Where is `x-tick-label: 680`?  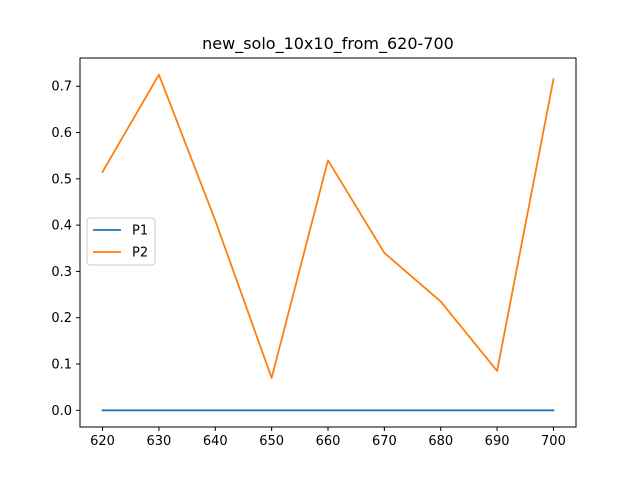
x-tick-label: 680 is located at coordinates (440, 441).